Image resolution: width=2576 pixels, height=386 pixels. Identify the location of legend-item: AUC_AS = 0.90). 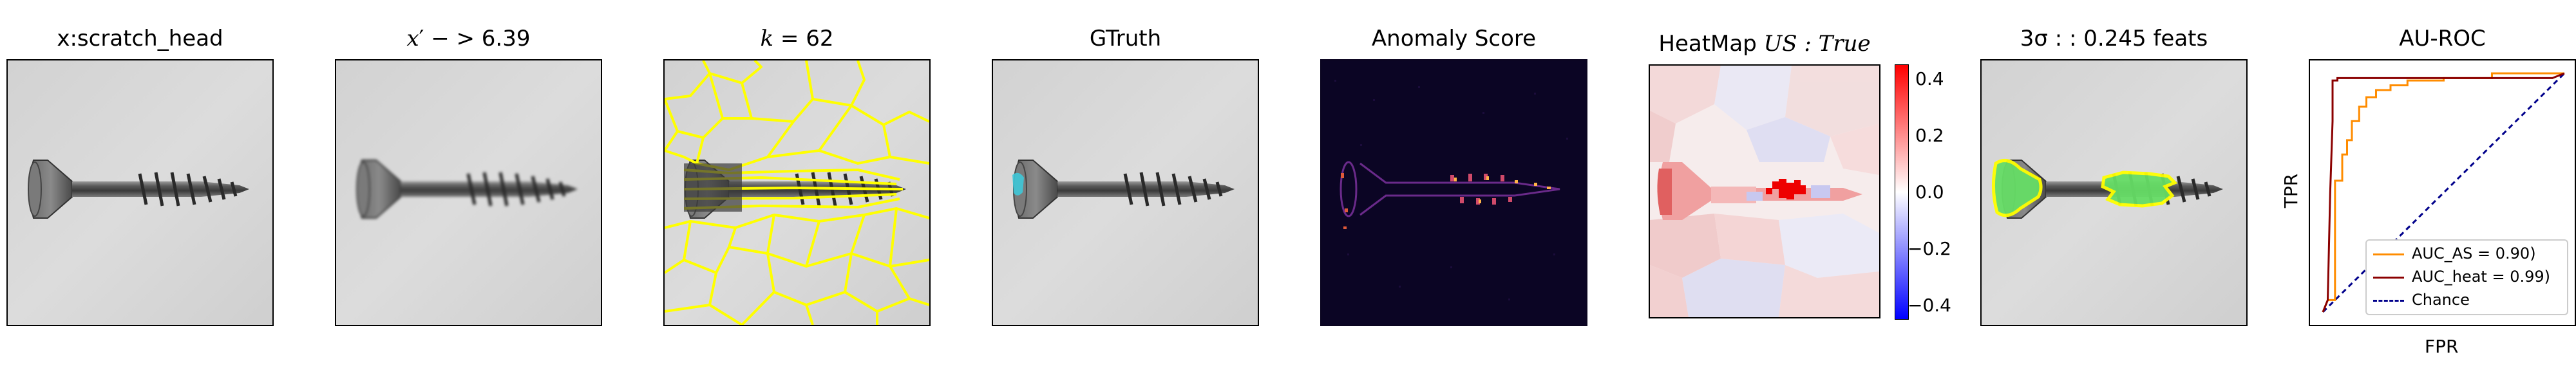
(2469, 254).